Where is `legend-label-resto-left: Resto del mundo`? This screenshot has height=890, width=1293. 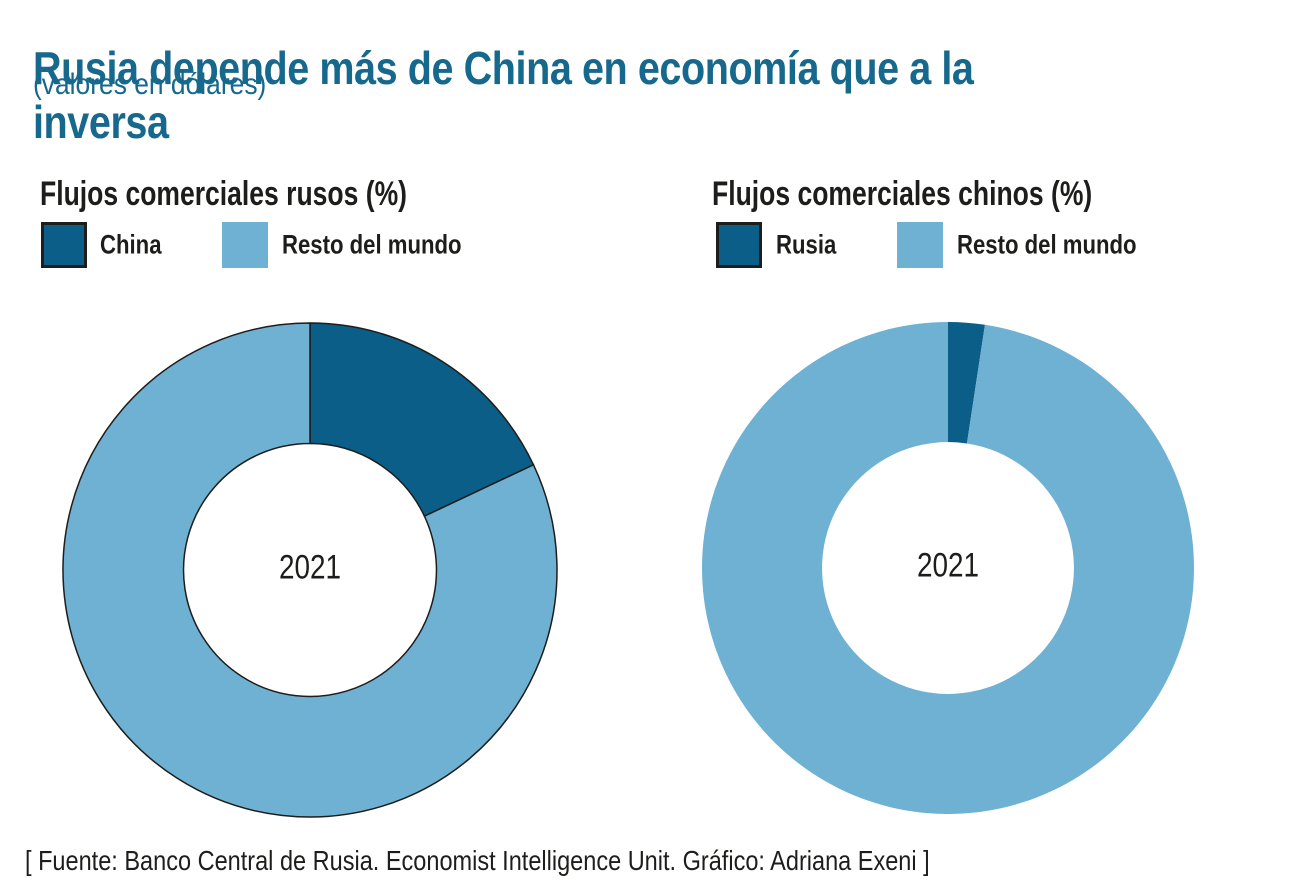 legend-label-resto-left: Resto del mundo is located at coordinates (372, 244).